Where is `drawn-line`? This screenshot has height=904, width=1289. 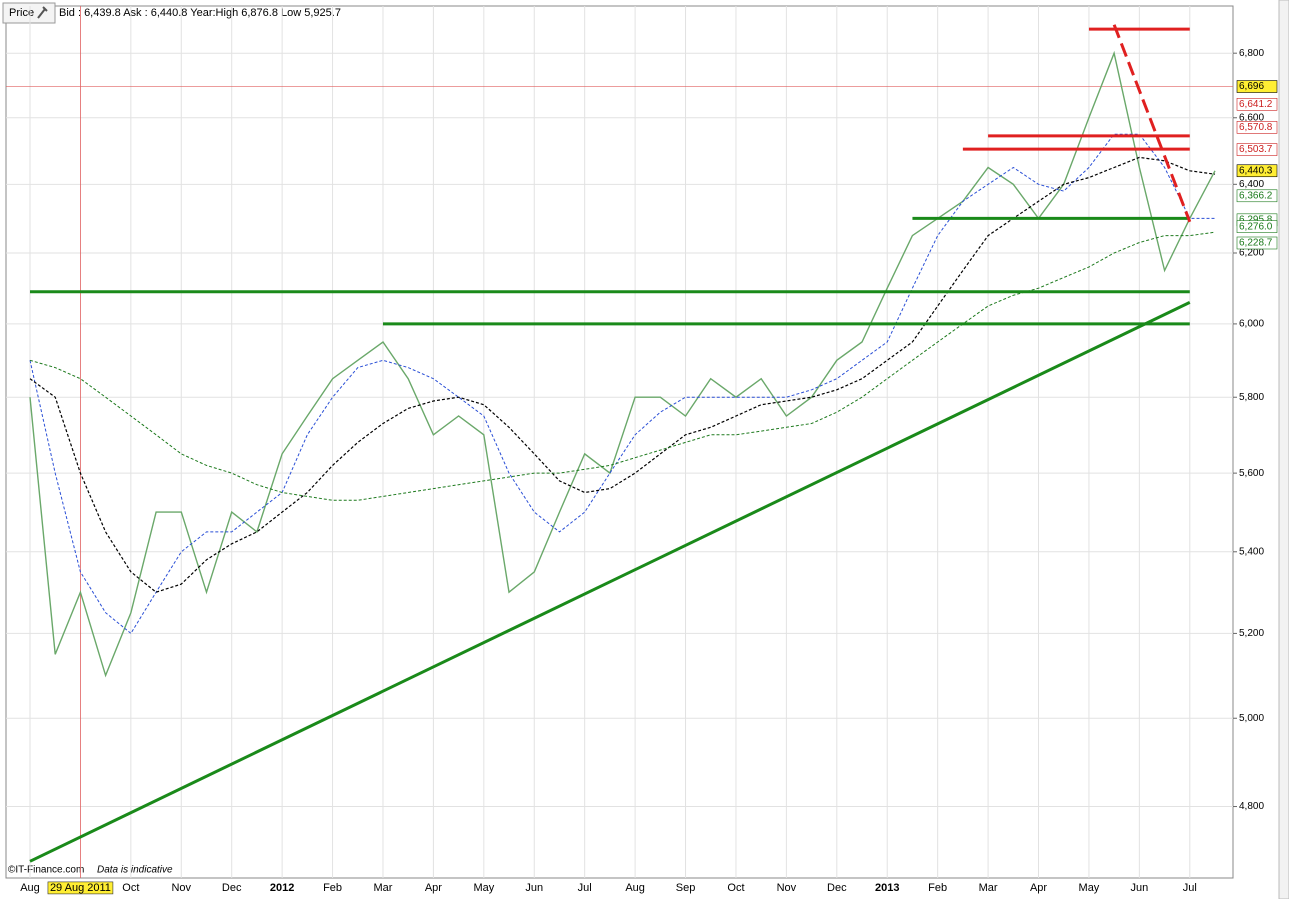 drawn-line is located at coordinates (1152, 123).